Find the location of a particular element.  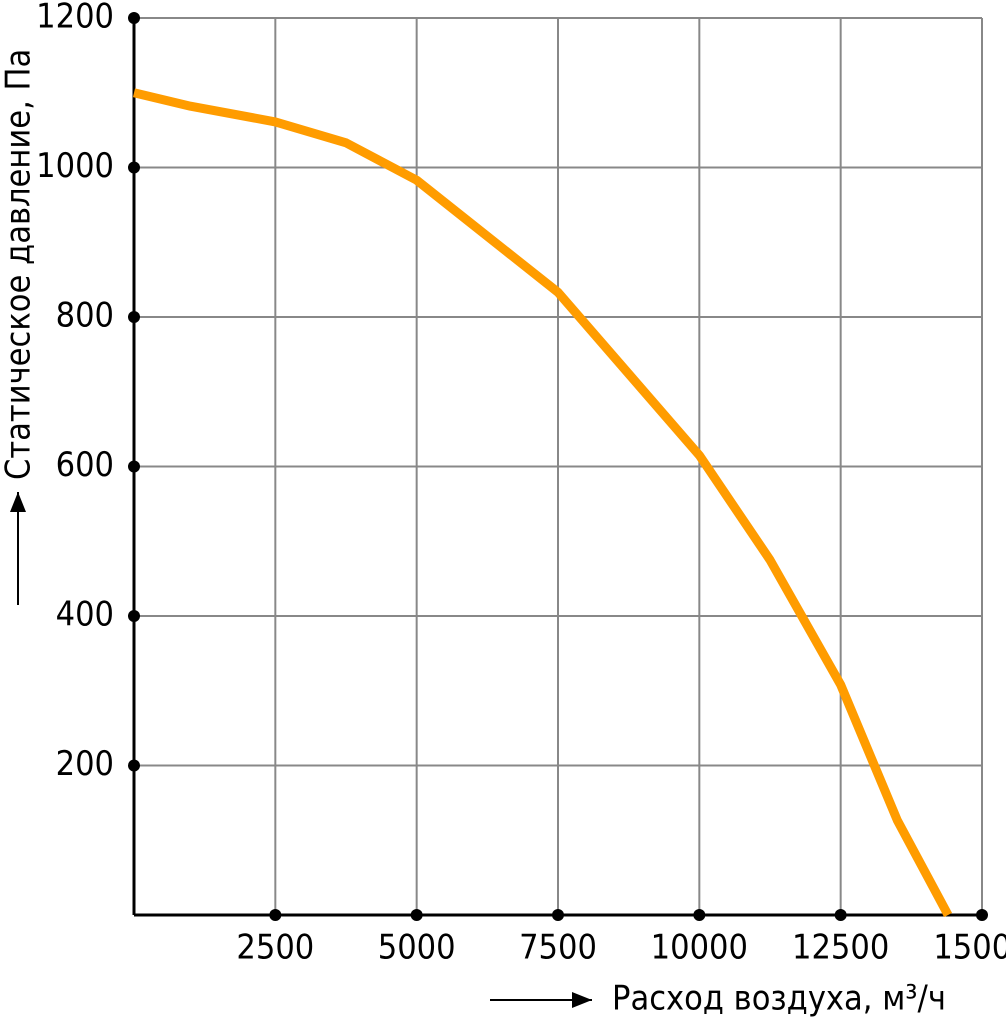

x-tick-label: 15000 is located at coordinates (969, 948).